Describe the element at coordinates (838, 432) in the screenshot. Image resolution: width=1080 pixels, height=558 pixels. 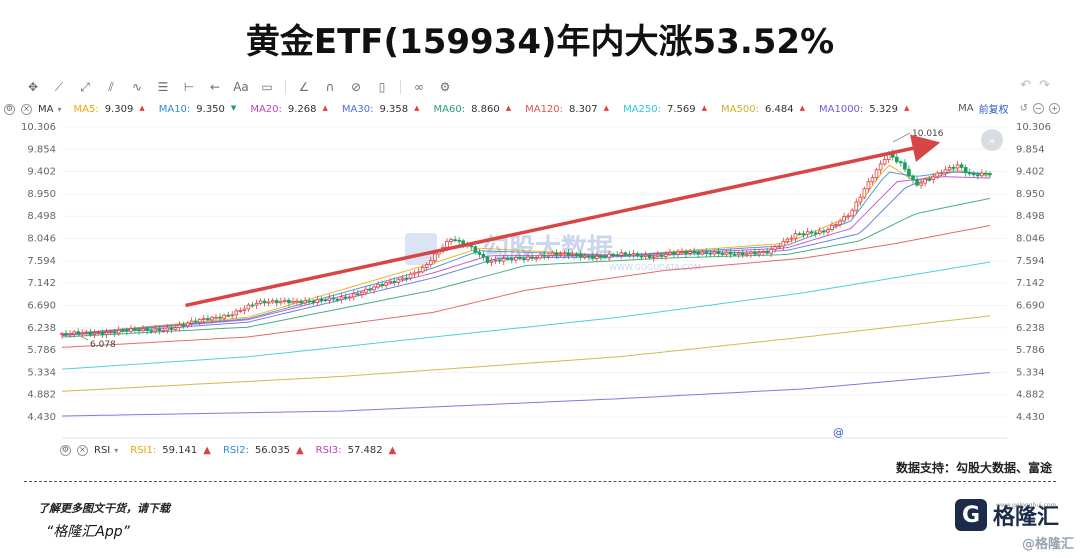
I see `at-icon: @` at that location.